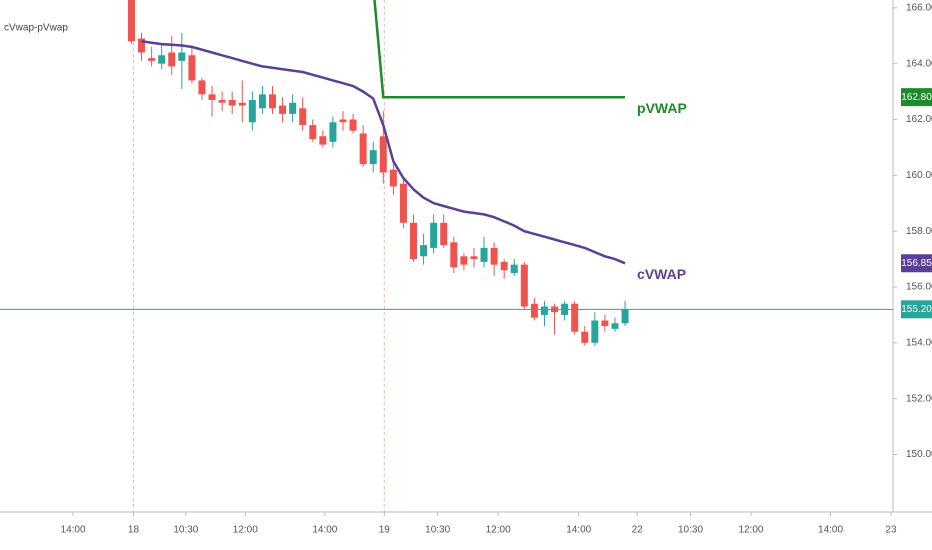 This screenshot has width=932, height=550. What do you see at coordinates (36, 28) in the screenshot?
I see `chart-title: cVwap-pVwap` at bounding box center [36, 28].